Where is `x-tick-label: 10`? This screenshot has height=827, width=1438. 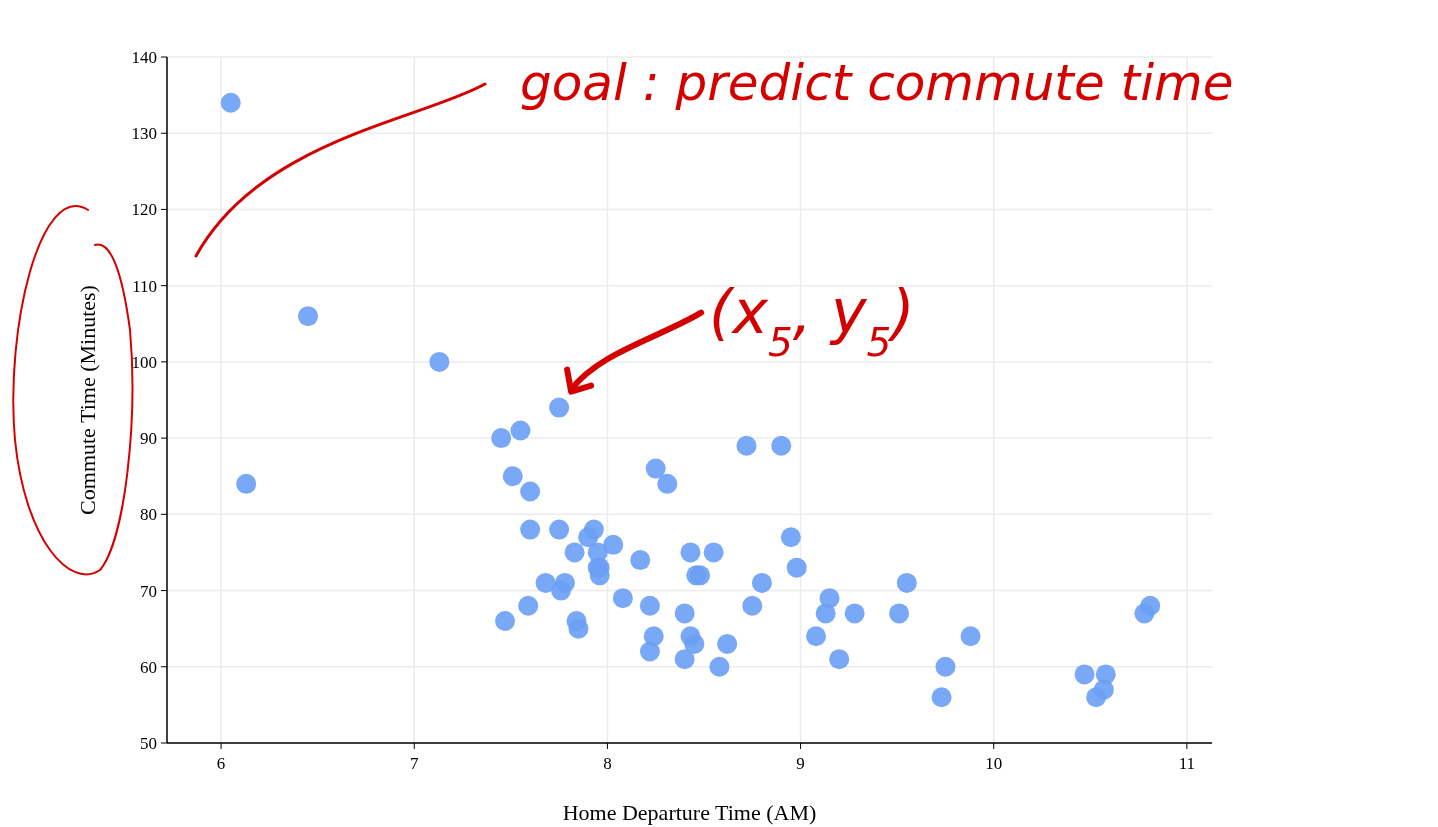 x-tick-label: 10 is located at coordinates (994, 763).